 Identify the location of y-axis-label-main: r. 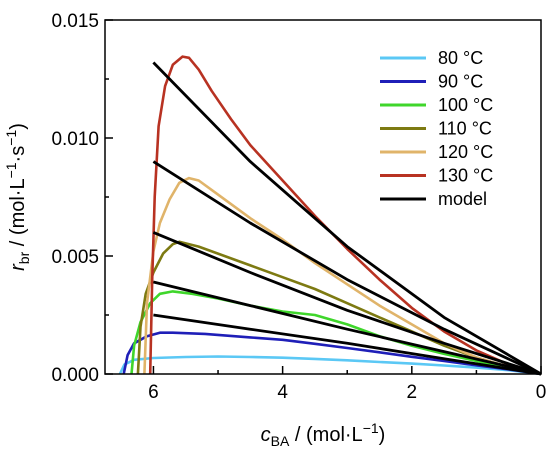
(18, 267).